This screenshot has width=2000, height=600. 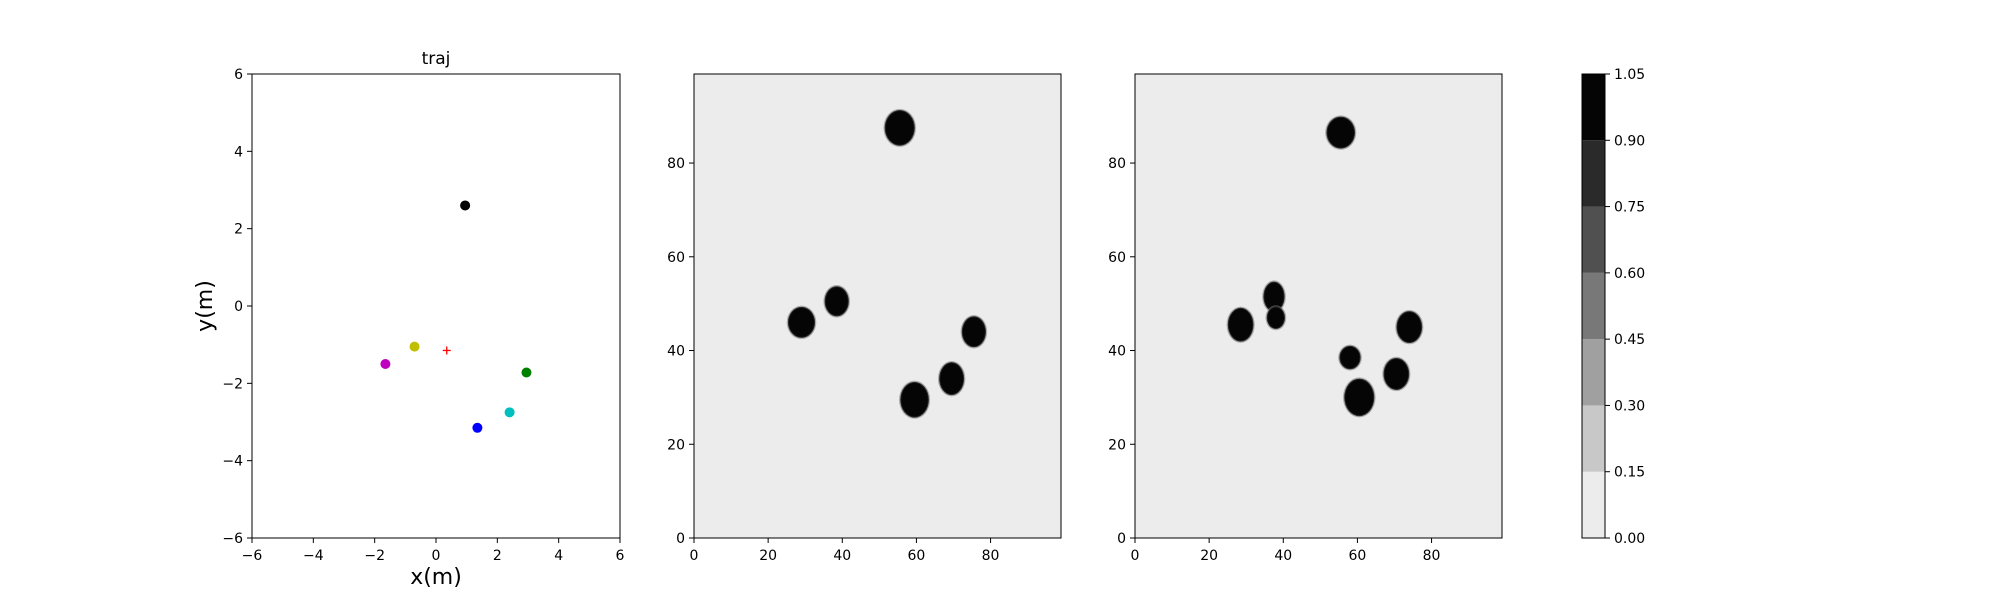 What do you see at coordinates (232, 539) in the screenshot?
I see `traj-y-tick-label: −6` at bounding box center [232, 539].